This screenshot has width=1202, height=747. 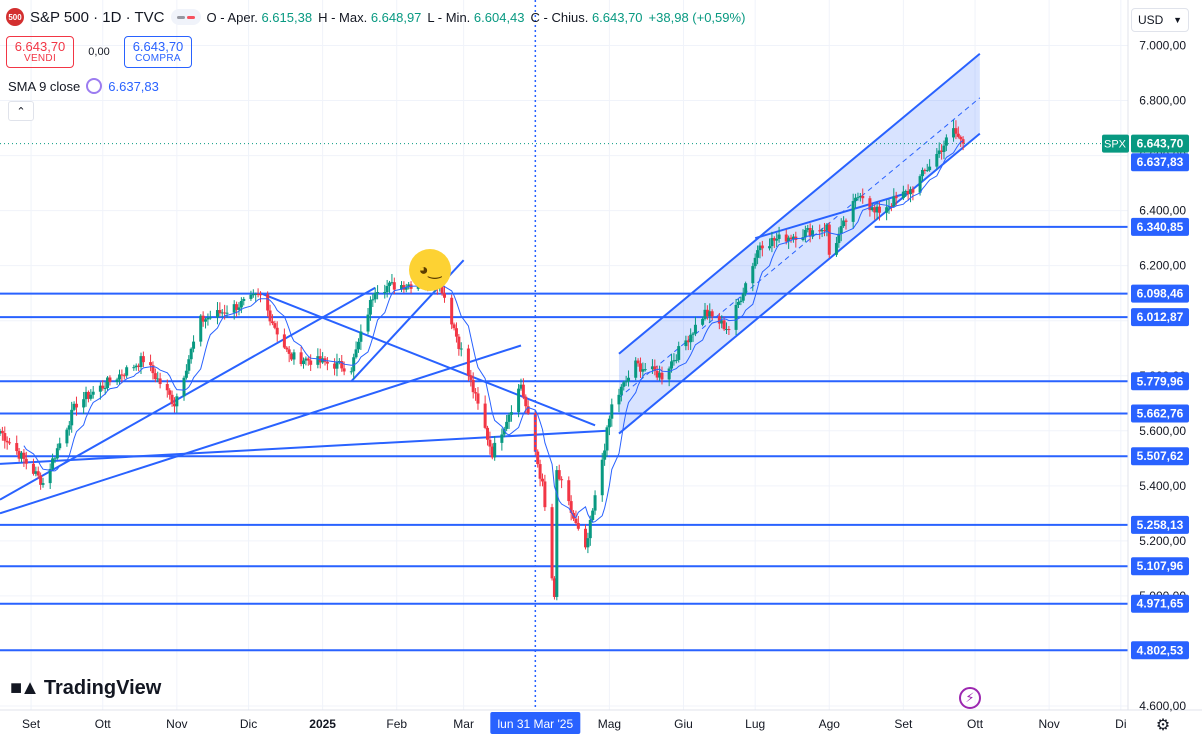 What do you see at coordinates (1163, 725) in the screenshot?
I see `gear-icon: ⚙` at bounding box center [1163, 725].